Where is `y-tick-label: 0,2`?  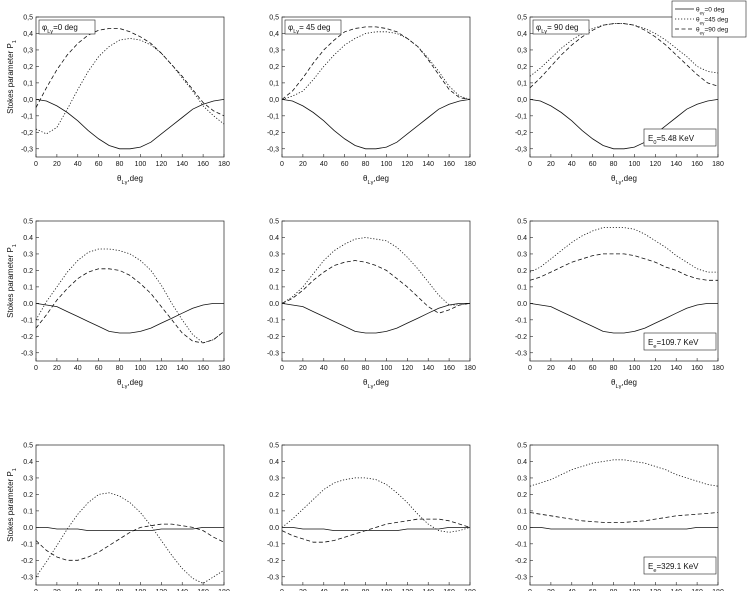
y-tick-label: 0,2 is located at coordinates (274, 67).